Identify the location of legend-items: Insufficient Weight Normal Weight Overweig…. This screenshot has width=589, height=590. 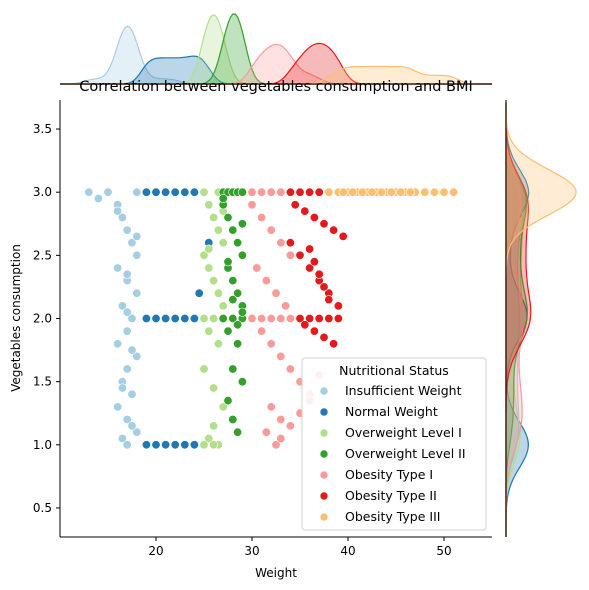
(392, 453).